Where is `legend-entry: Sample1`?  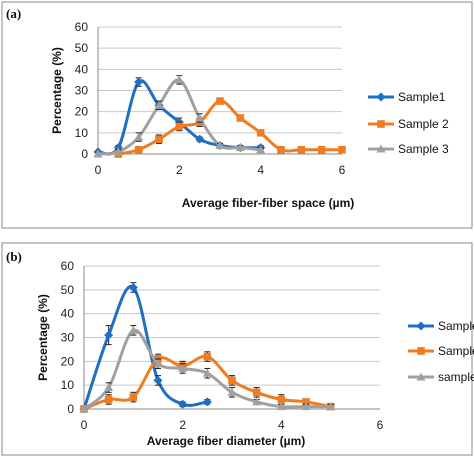
legend-entry: Sample1 is located at coordinates (407, 97).